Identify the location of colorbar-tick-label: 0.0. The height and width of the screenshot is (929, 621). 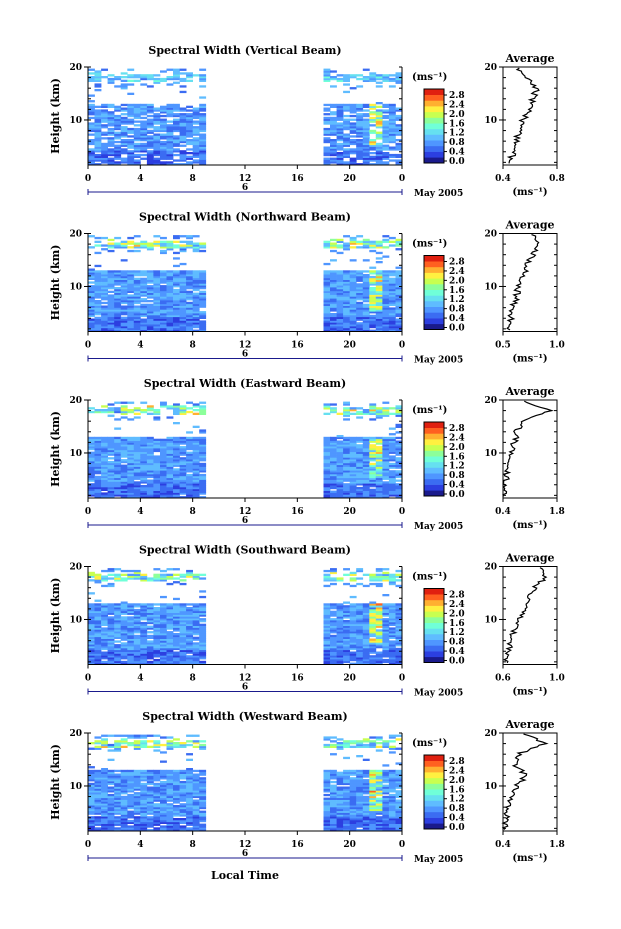
(457, 495).